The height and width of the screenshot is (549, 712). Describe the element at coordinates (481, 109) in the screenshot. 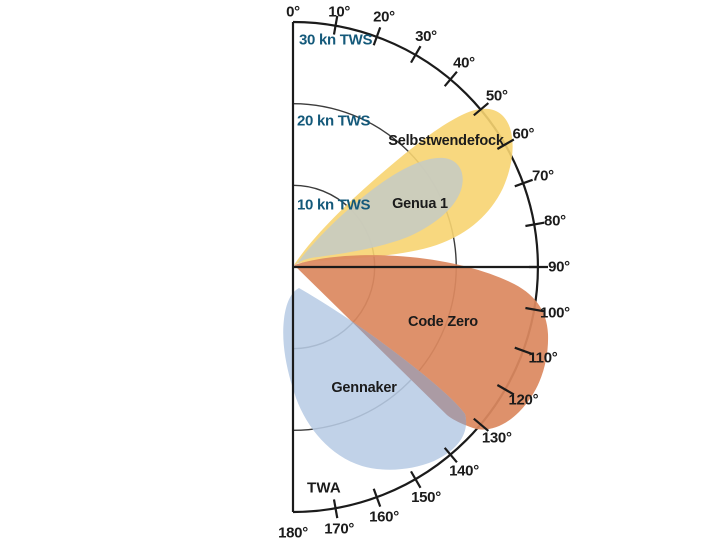

I see `tick-50deg` at that location.